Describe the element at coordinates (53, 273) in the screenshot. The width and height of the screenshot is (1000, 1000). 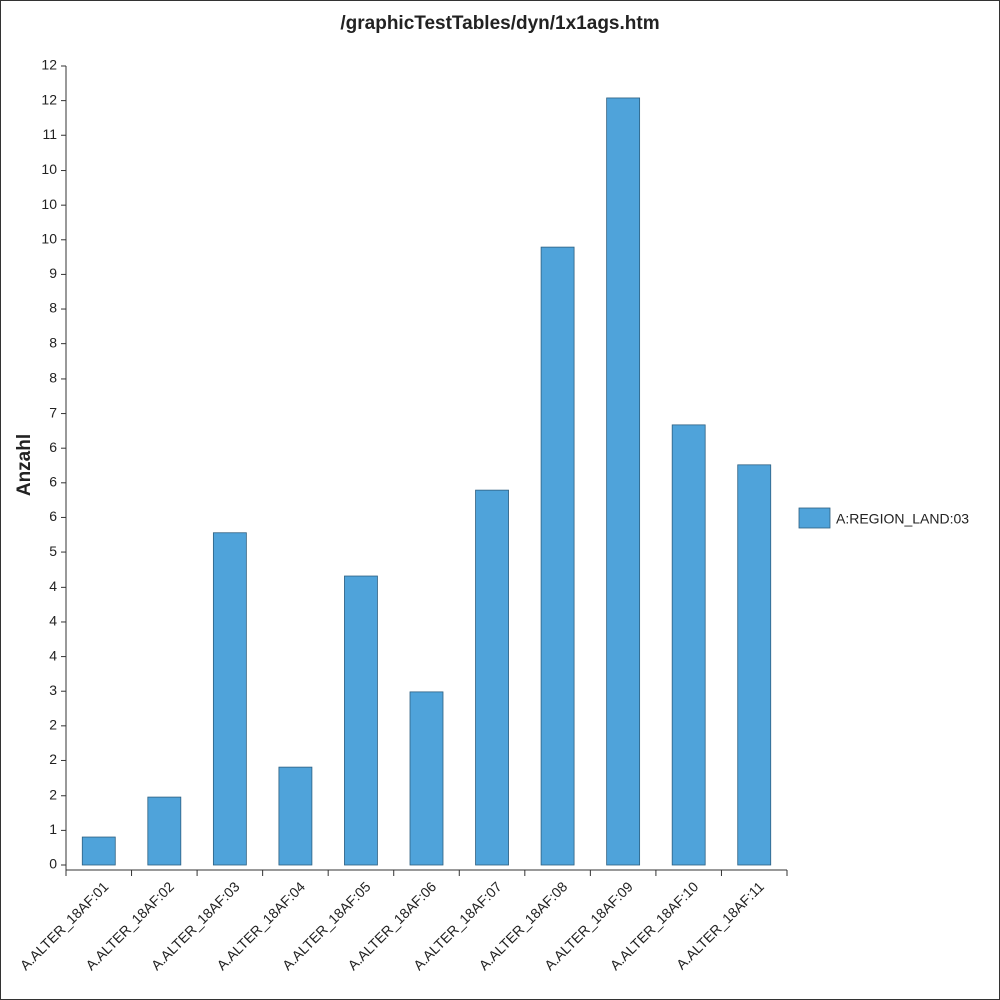
I see `y-tick-label: 9` at that location.